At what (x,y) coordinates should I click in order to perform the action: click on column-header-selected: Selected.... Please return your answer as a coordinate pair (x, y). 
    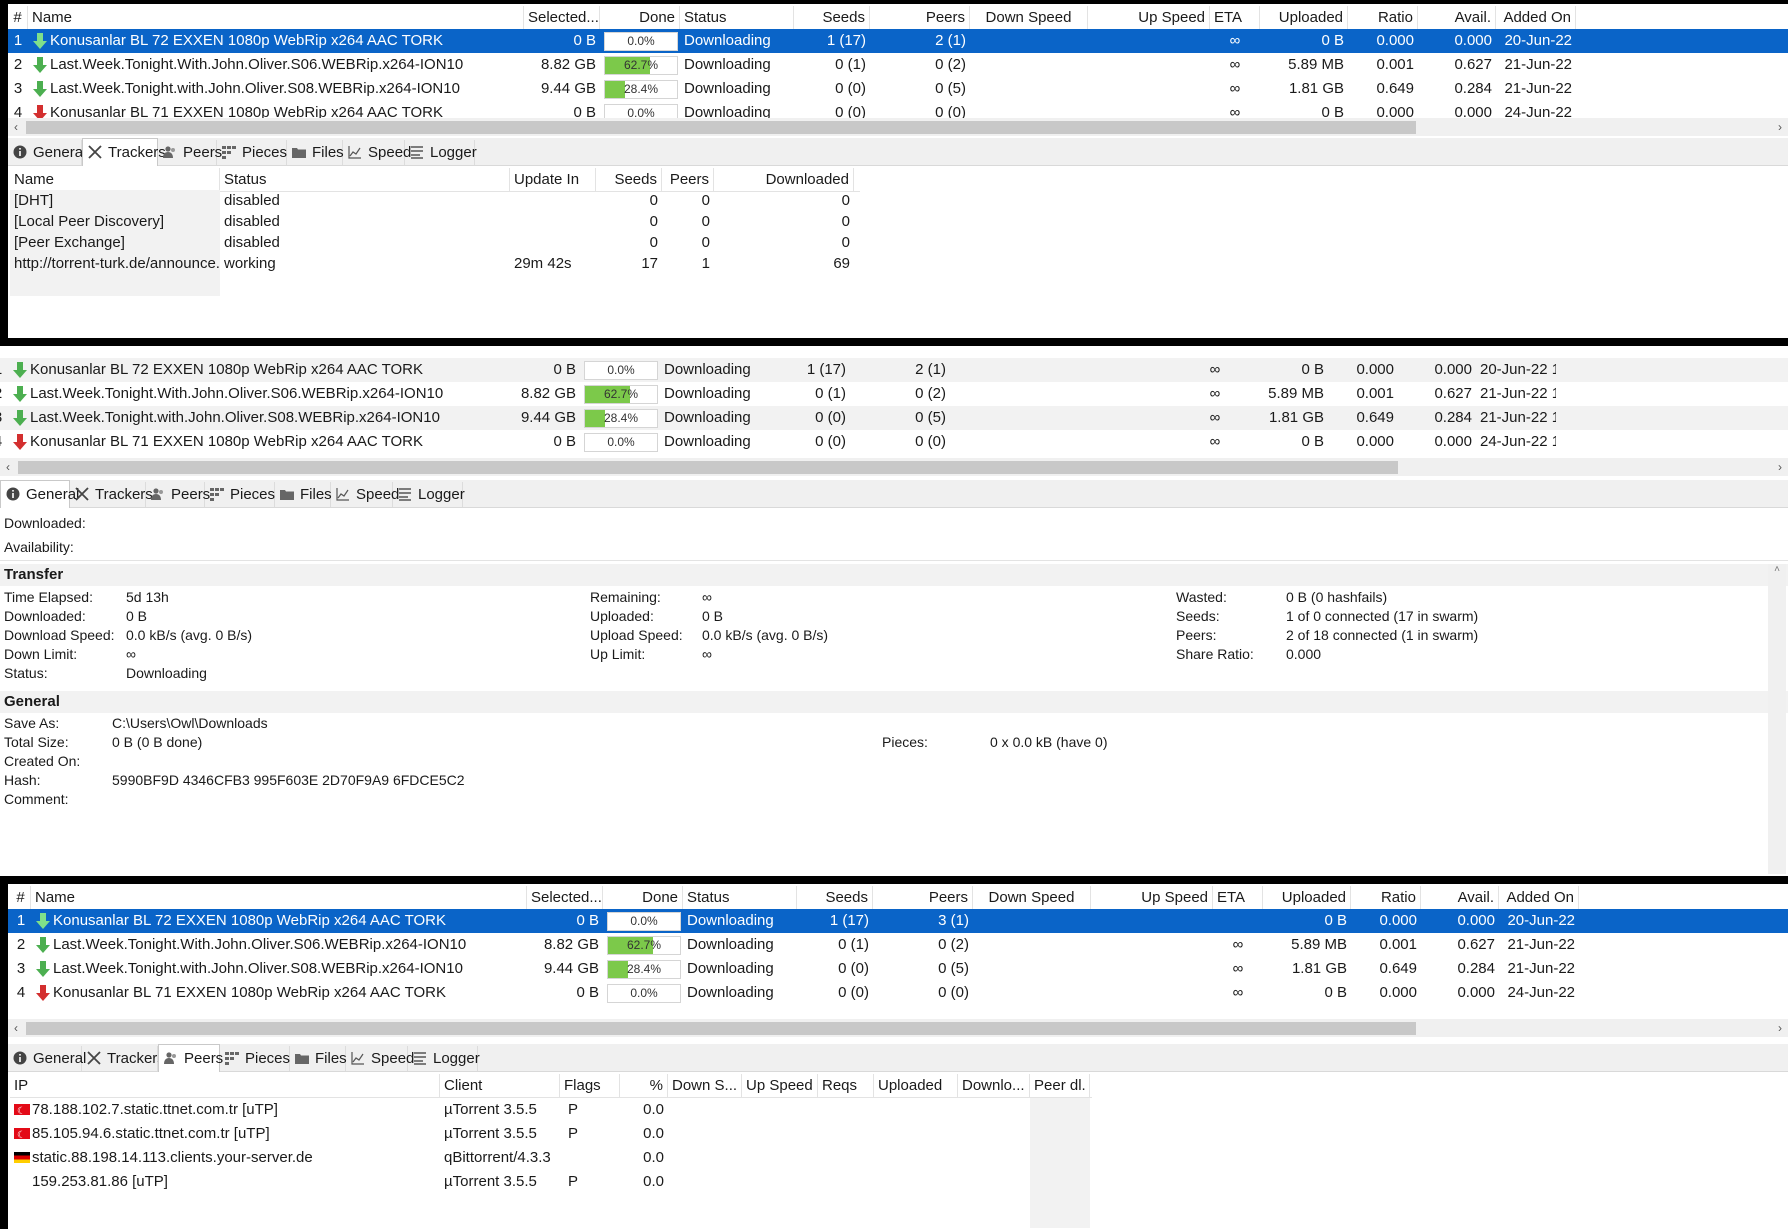
    Looking at the image, I should click on (565, 898).